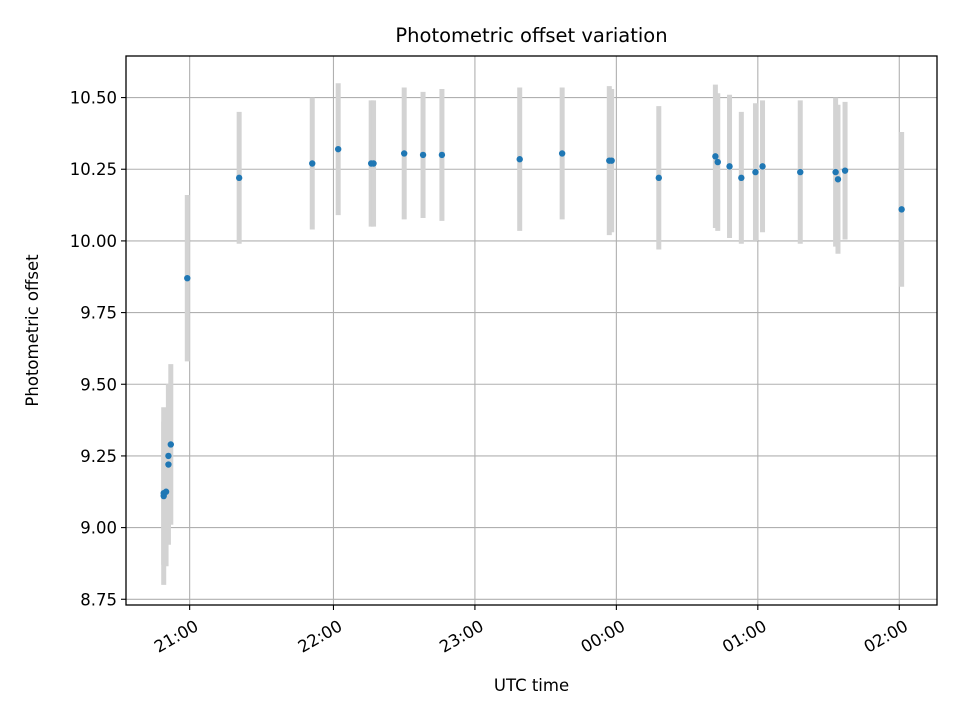  What do you see at coordinates (98, 528) in the screenshot?
I see `y-tick-label: 9.00` at bounding box center [98, 528].